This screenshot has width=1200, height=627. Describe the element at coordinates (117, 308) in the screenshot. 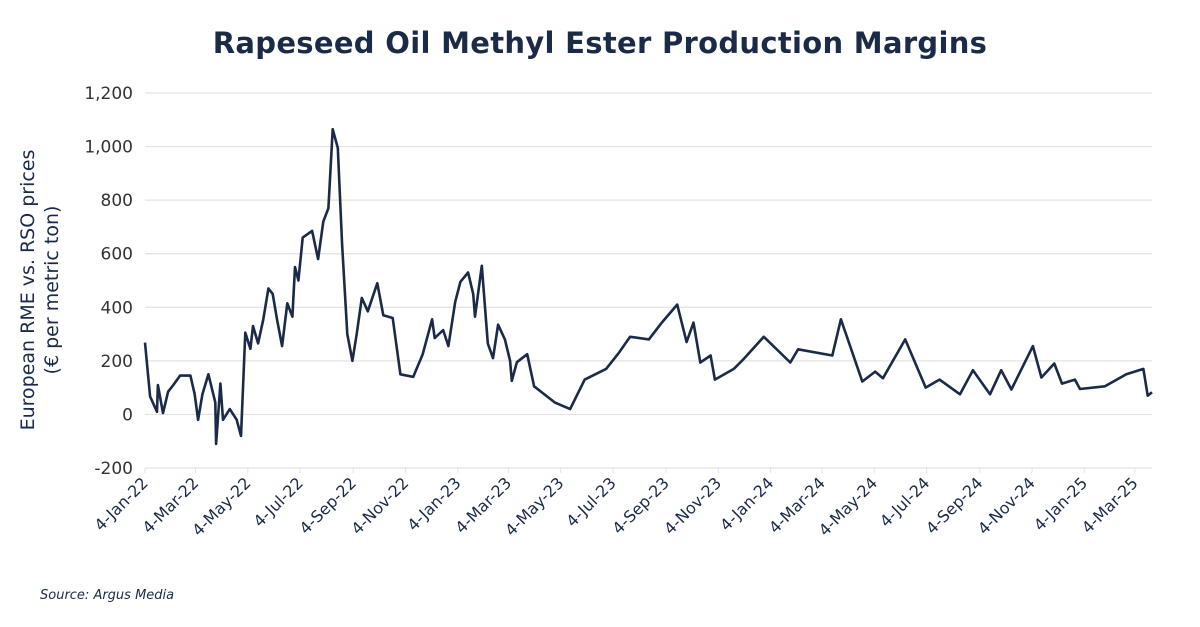

I see `y-tick-label: 400` at that location.